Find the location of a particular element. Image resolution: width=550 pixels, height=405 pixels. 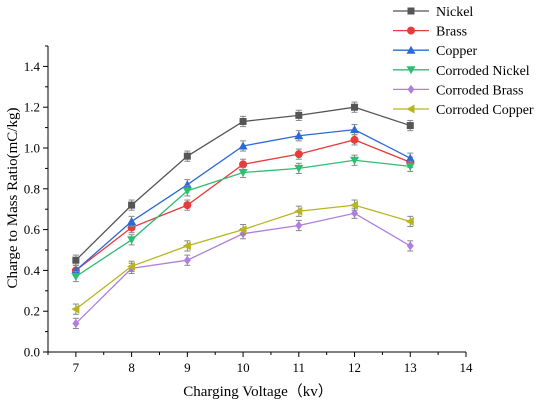

legend-entry: Corroded Nickel is located at coordinates (461, 71).